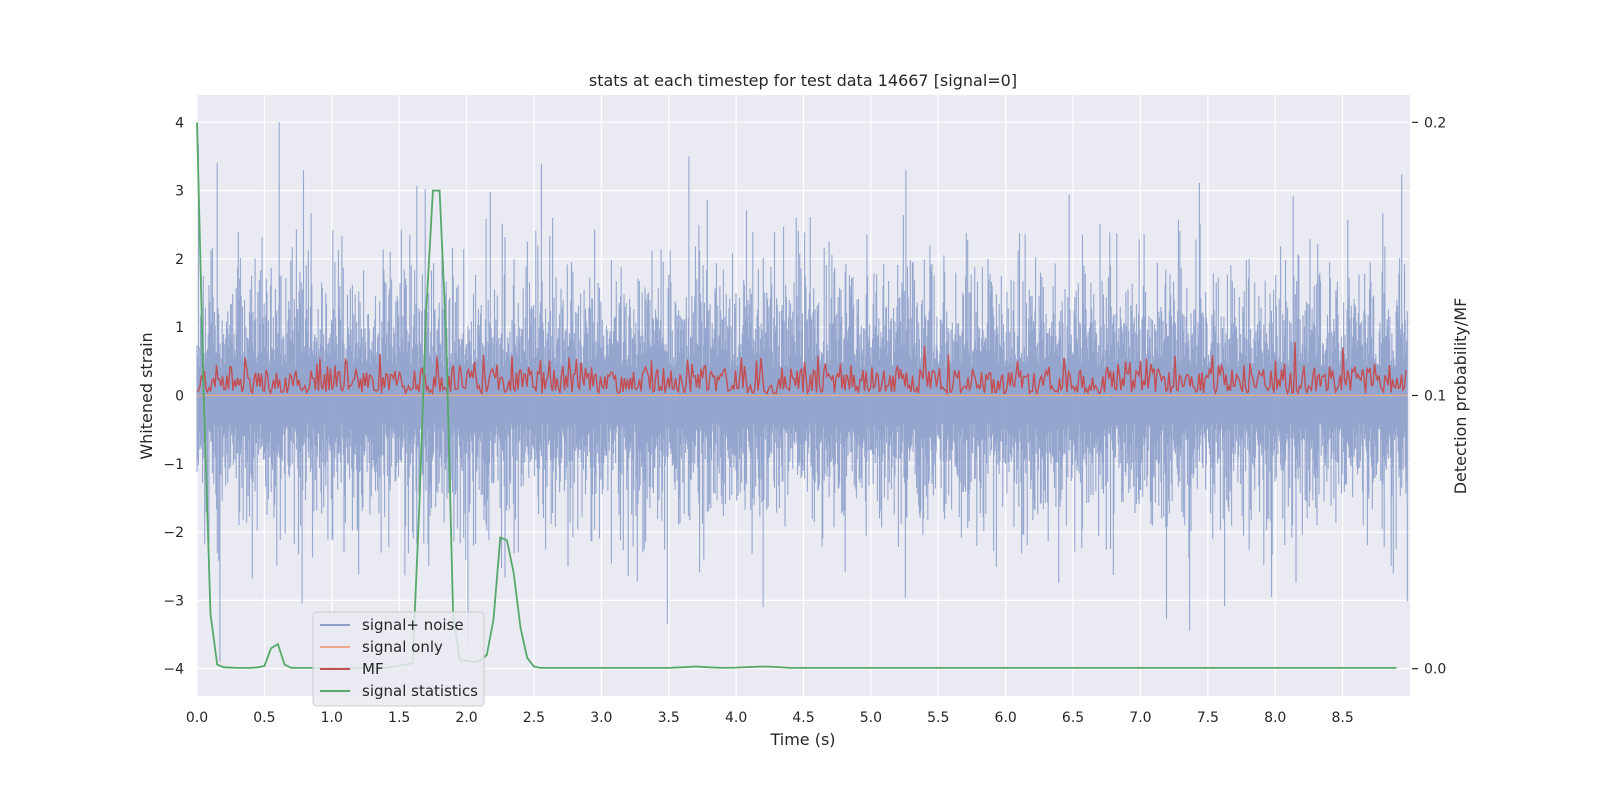  What do you see at coordinates (1435, 123) in the screenshot?
I see `y-right-tick-label: 0.2` at bounding box center [1435, 123].